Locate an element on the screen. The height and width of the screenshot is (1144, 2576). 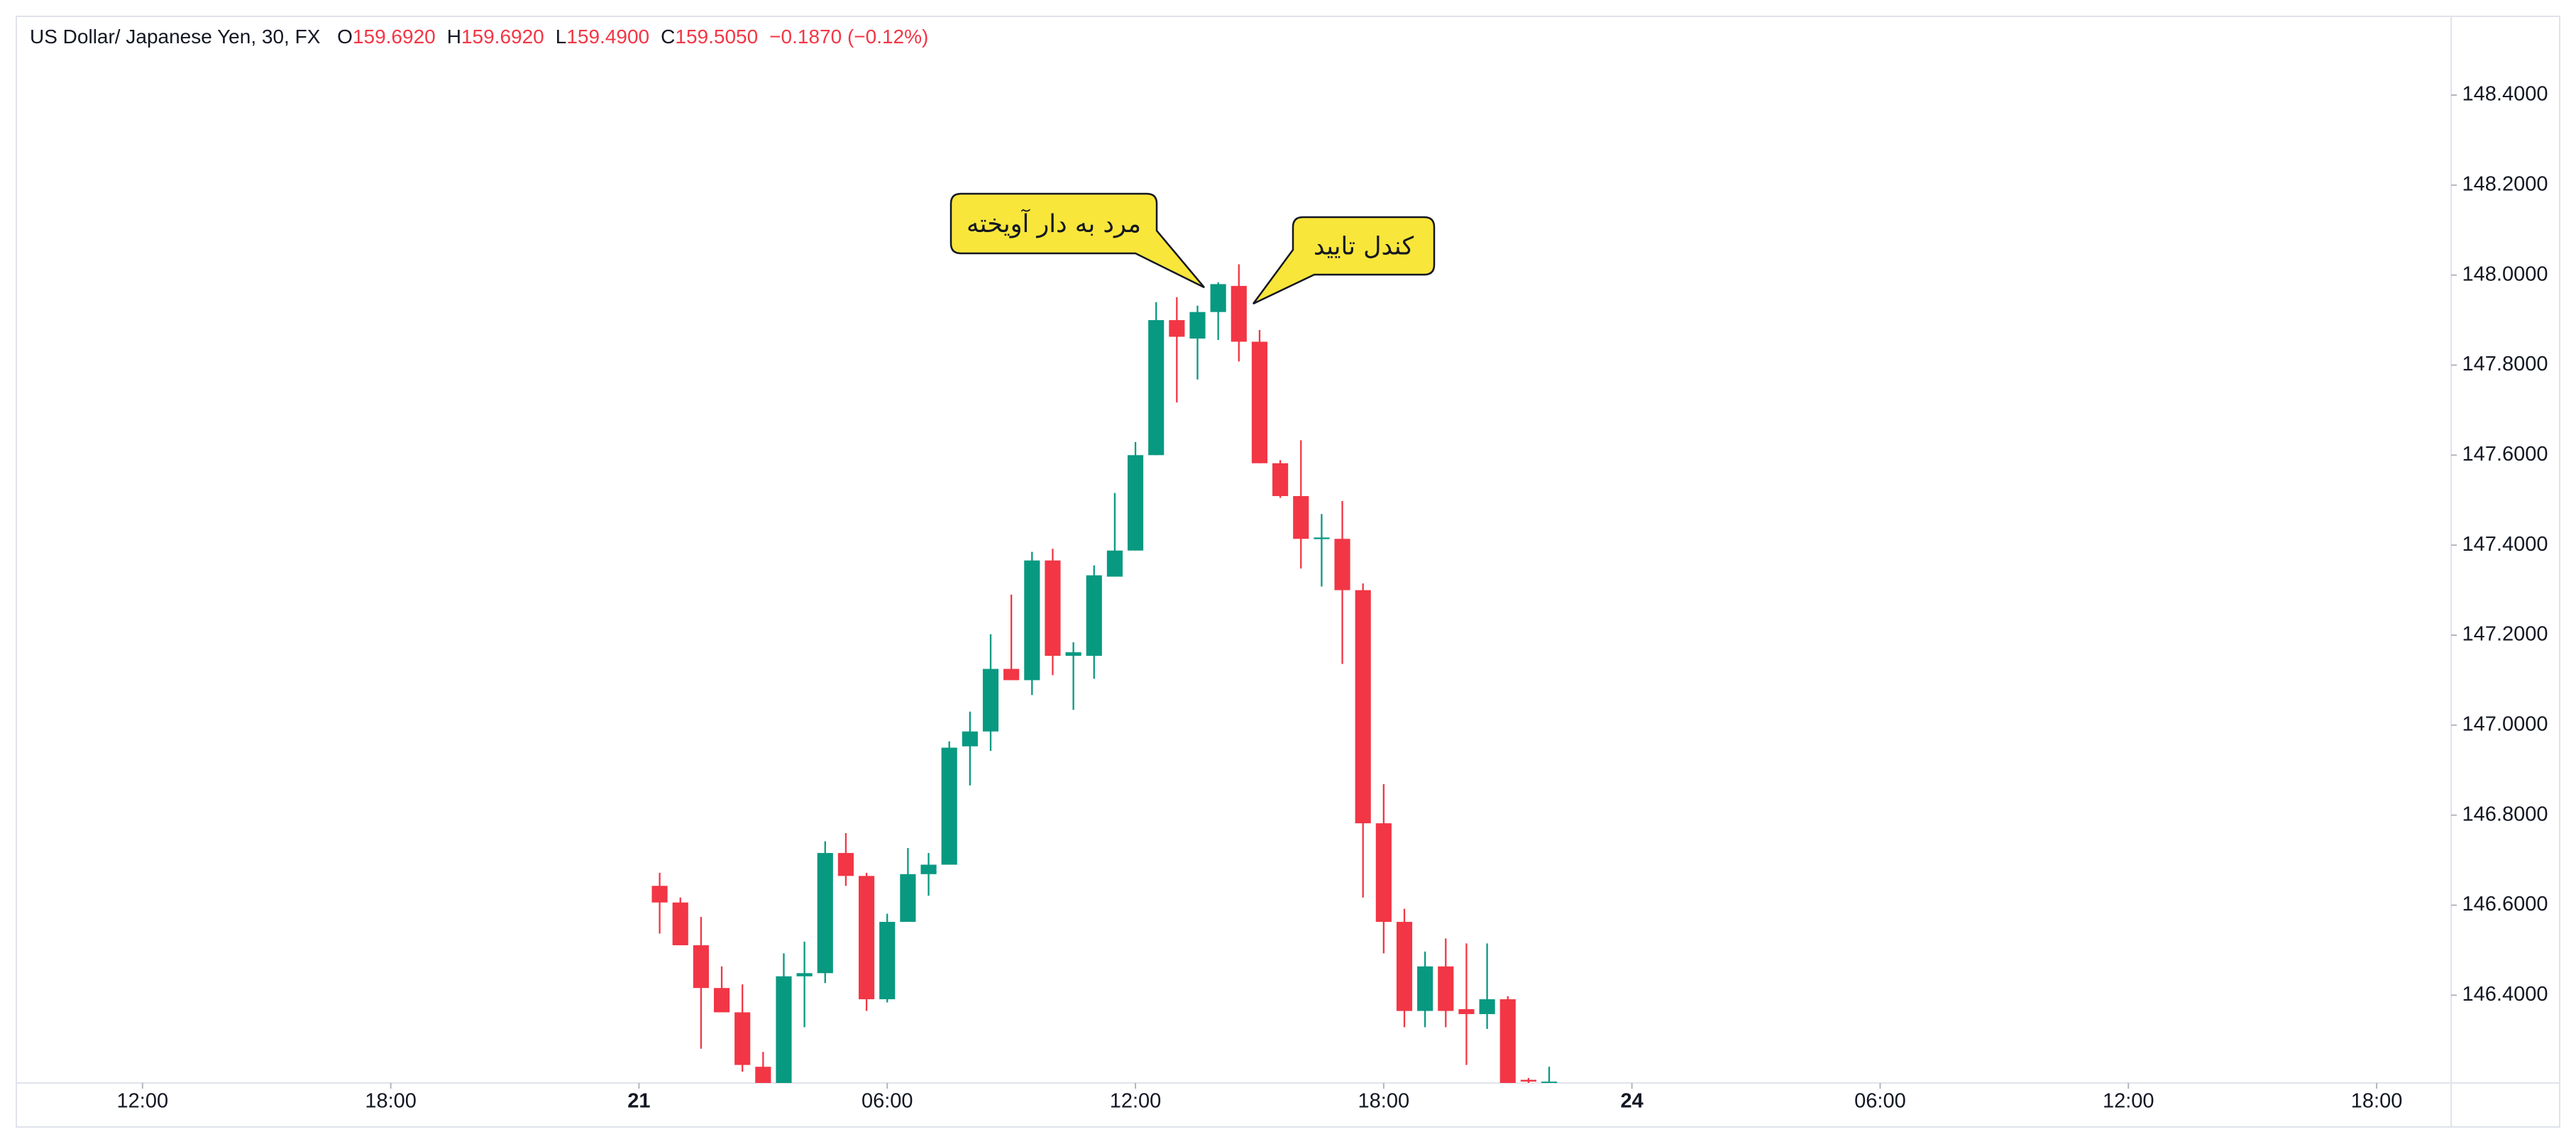
callout-text: مرد به دار آویخته is located at coordinates (1054, 223).